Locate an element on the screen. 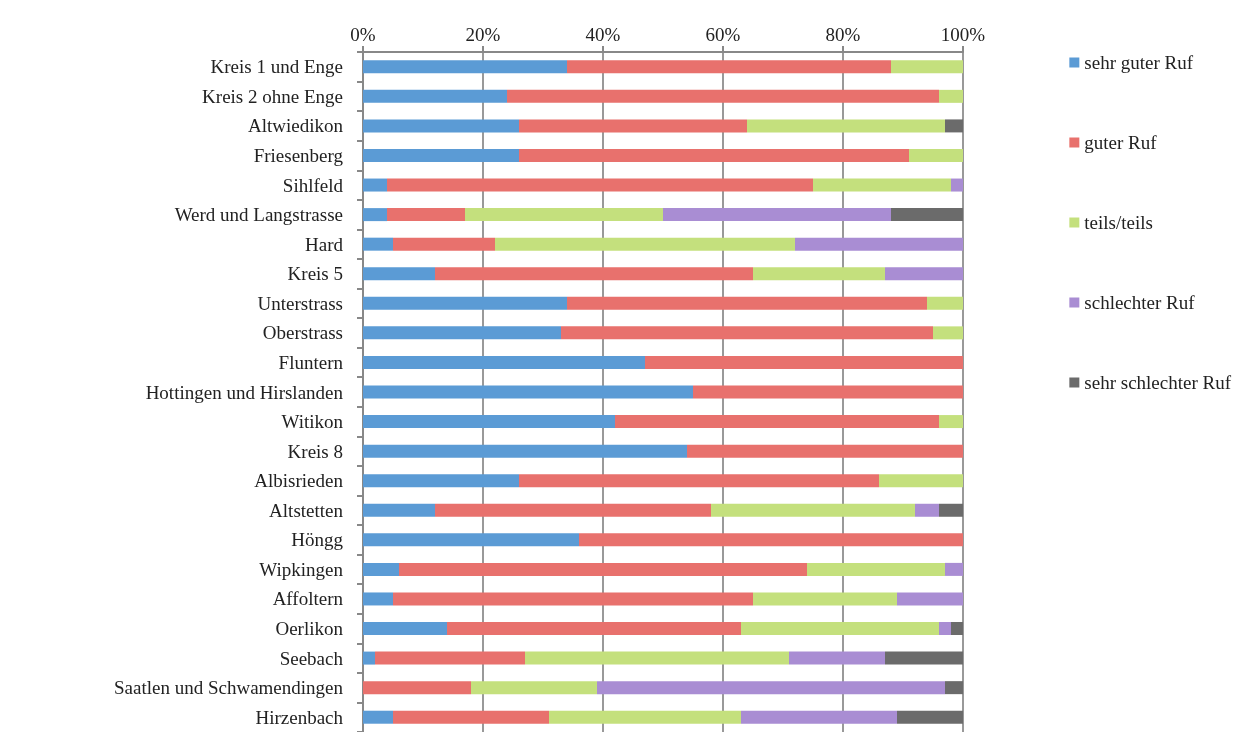 This screenshot has height=740, width=1249. x-tick-label: 40% is located at coordinates (603, 34).